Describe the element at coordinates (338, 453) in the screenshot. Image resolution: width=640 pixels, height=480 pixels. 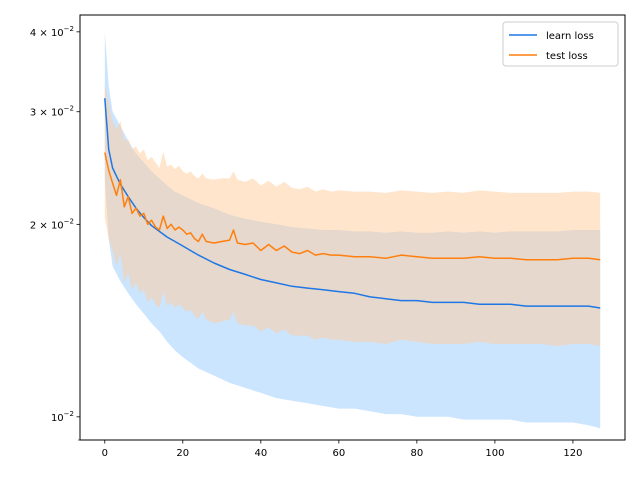
I see `x-tick-label: 60` at that location.